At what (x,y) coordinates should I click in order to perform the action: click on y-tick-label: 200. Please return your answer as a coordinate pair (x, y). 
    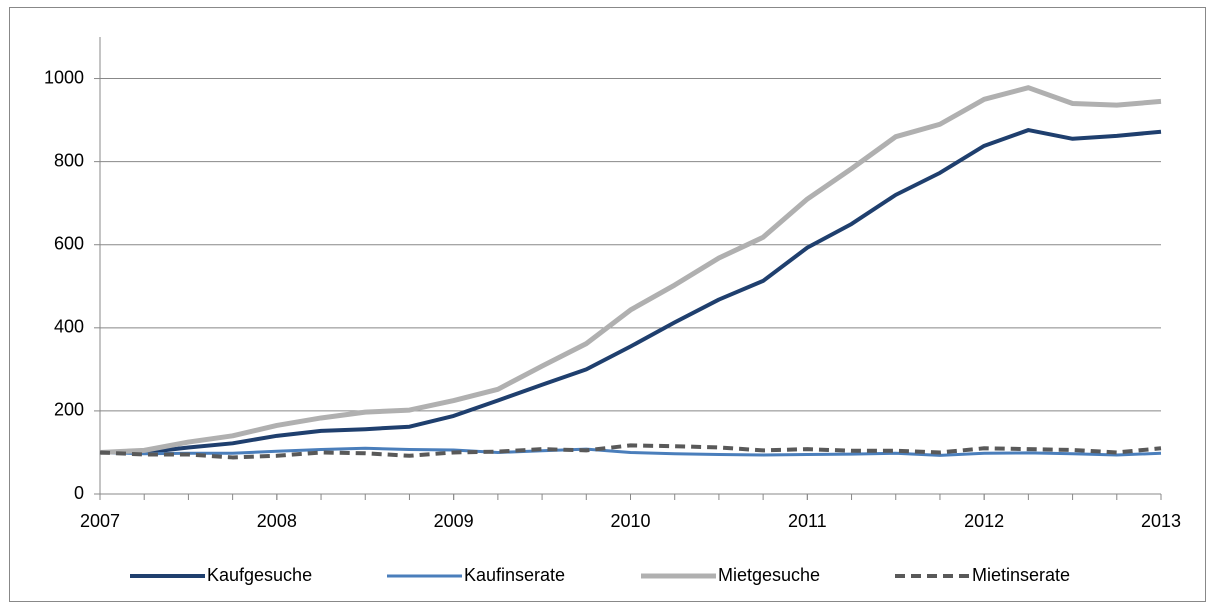
    Looking at the image, I should click on (69, 410).